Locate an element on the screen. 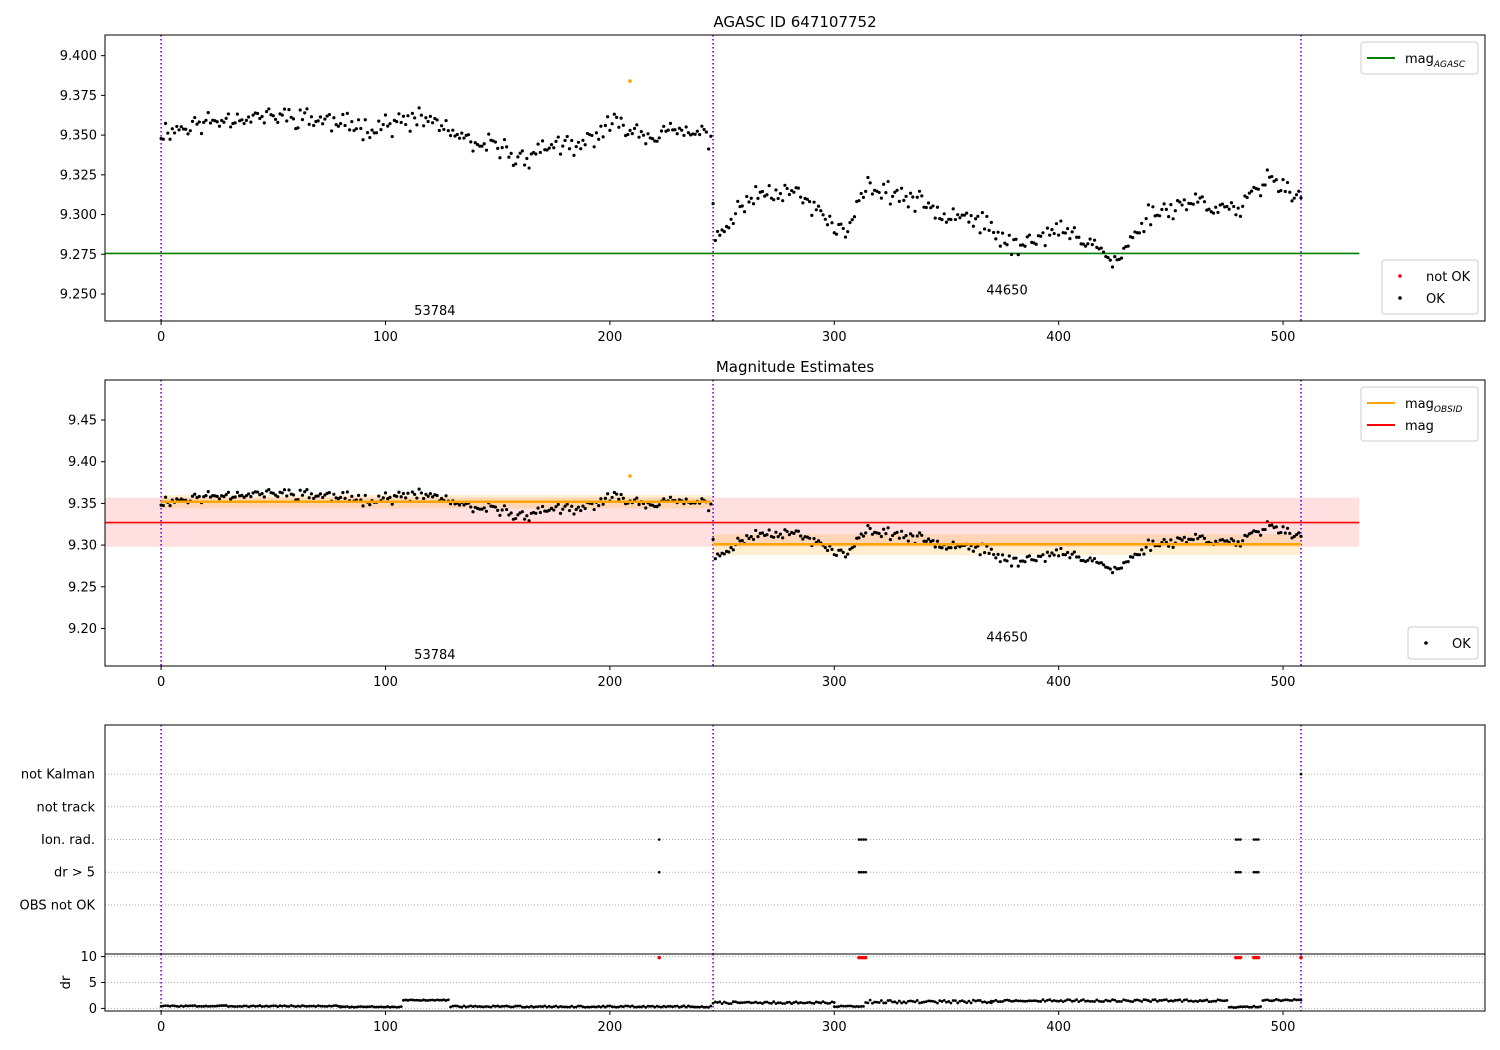 This screenshot has height=1050, width=1500. p0-ytick-label: 9.325 is located at coordinates (78, 175).